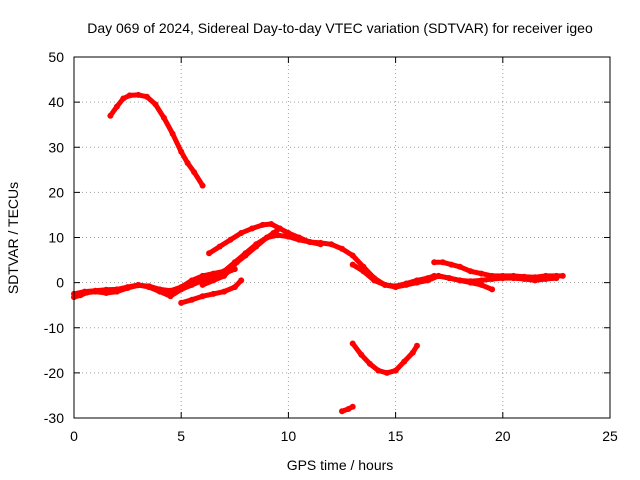 Image resolution: width=640 pixels, height=480 pixels. Describe the element at coordinates (340, 465) in the screenshot. I see `x-axis-title: GPS time / hours` at that location.